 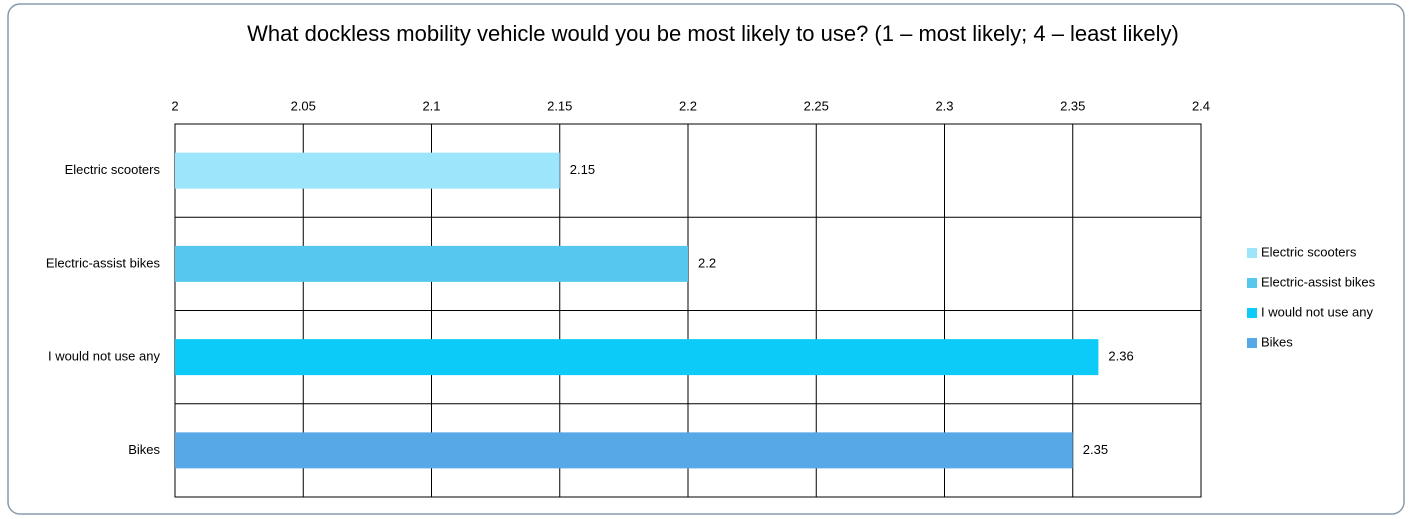 What do you see at coordinates (303, 105) in the screenshot?
I see `x-tick-label: 2.05` at bounding box center [303, 105].